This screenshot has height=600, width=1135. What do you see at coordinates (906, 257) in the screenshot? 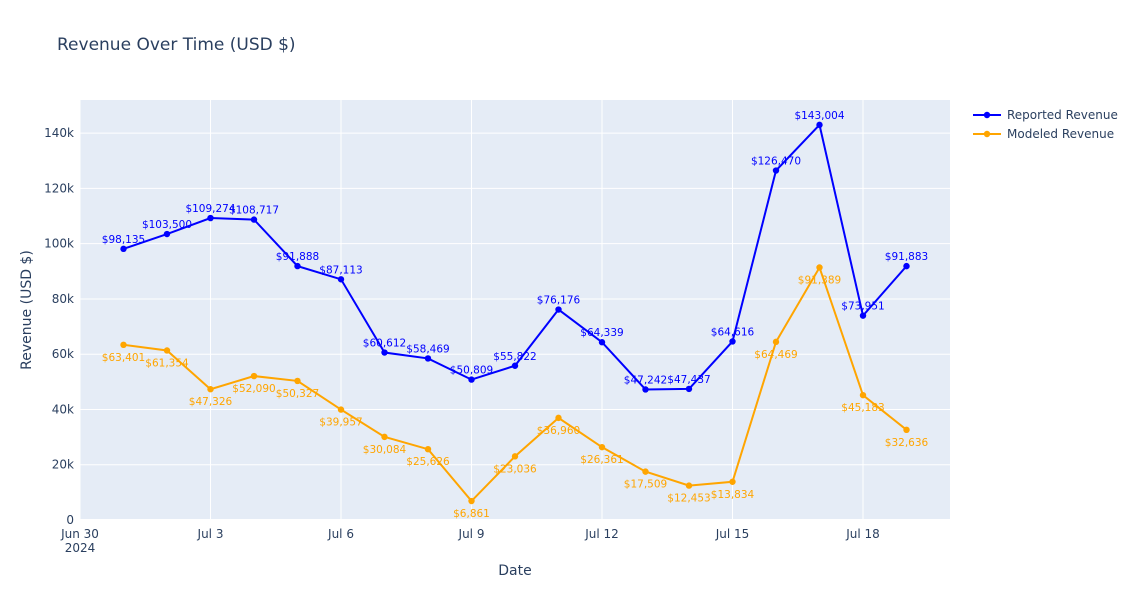
I see `data-label: $91,883` at bounding box center [906, 257].